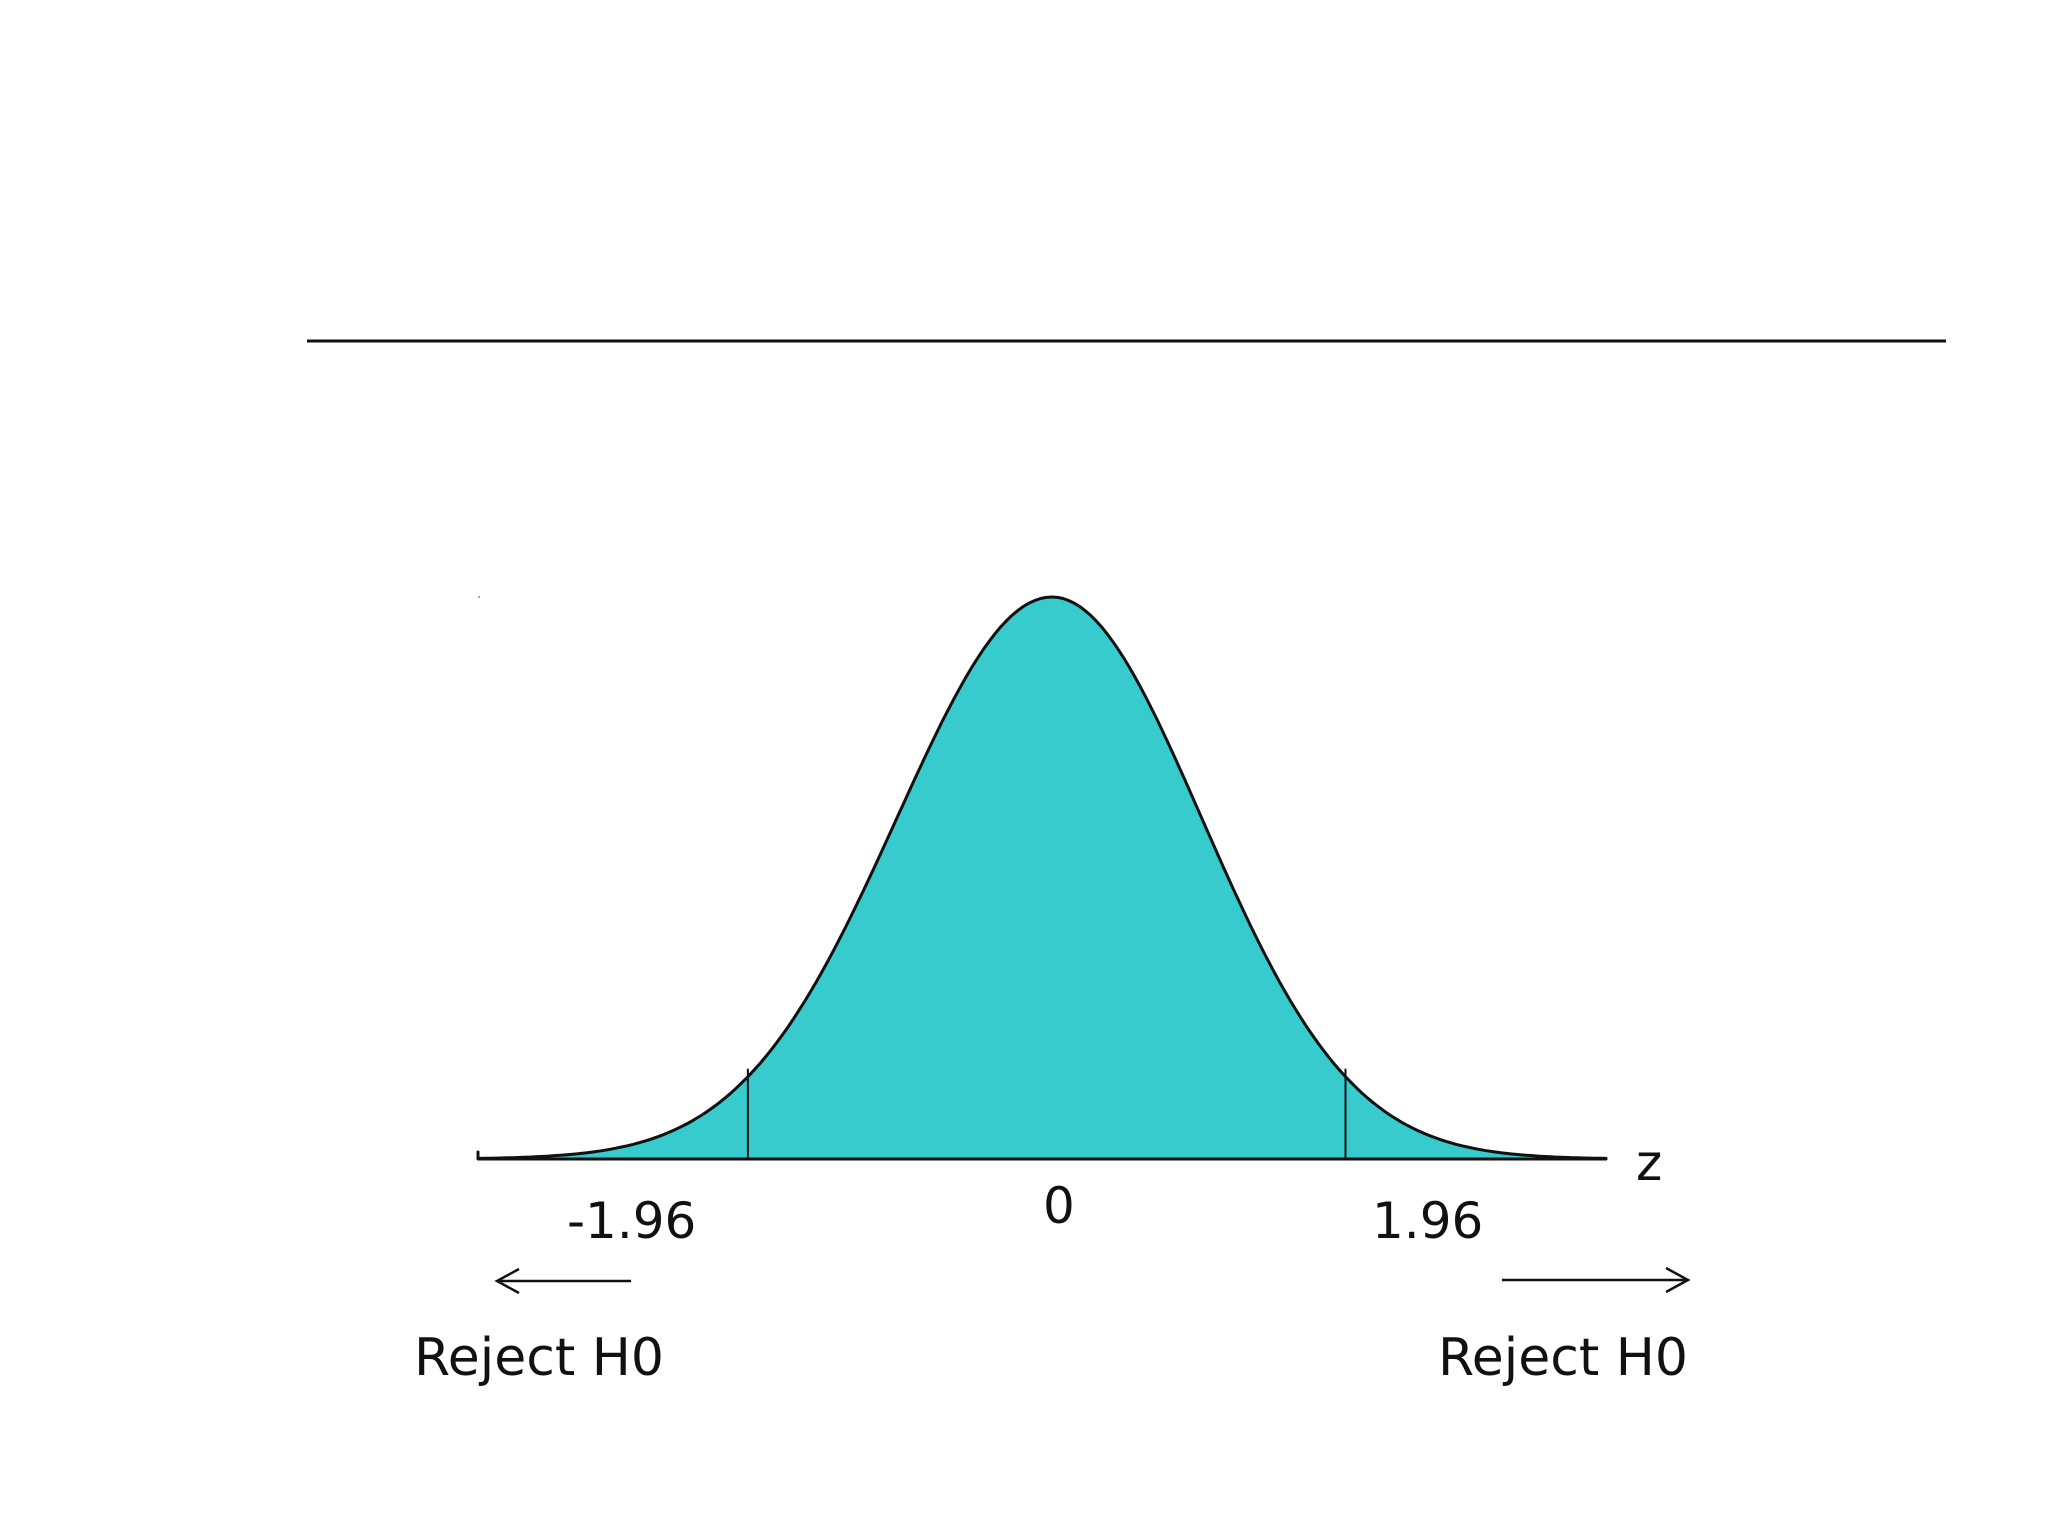 Image resolution: width=2048 pixels, height=1540 pixels. Describe the element at coordinates (1428, 1221) in the screenshot. I see `tick-label-right-critical: 1.96` at that location.